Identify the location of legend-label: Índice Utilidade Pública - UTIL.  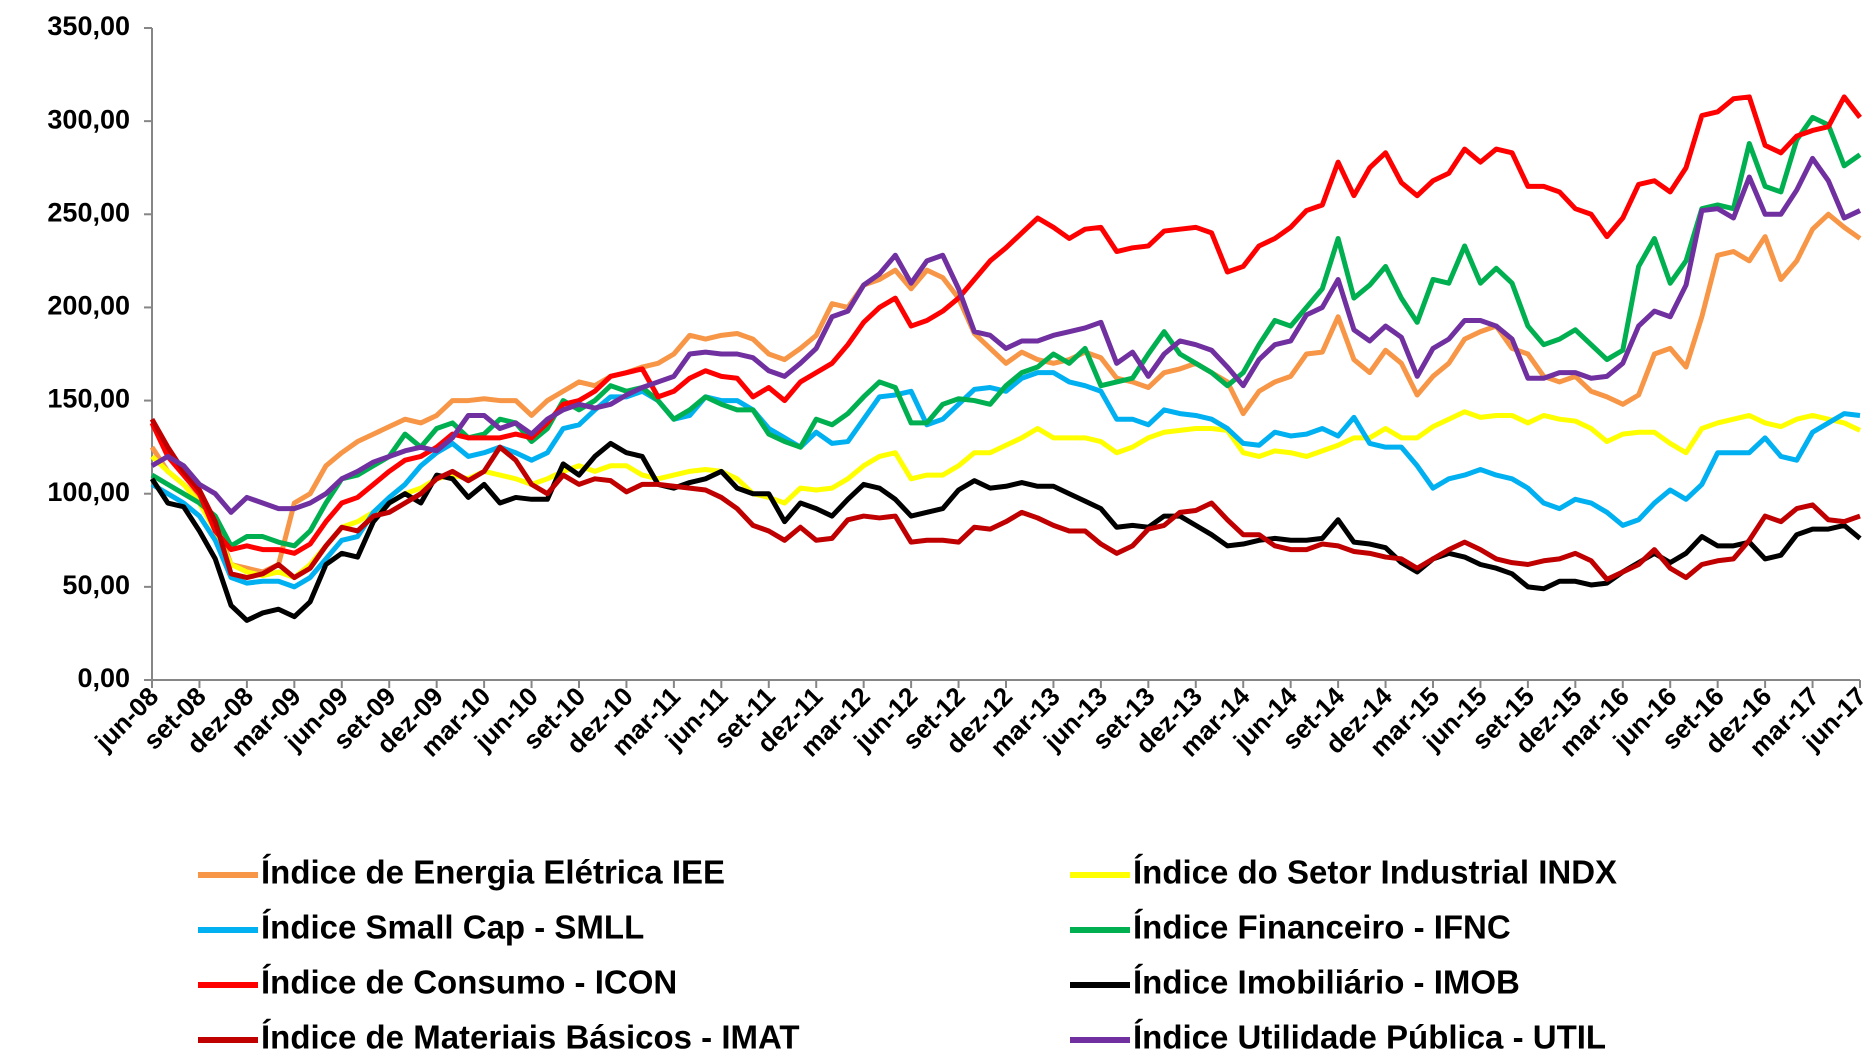
(1369, 1037).